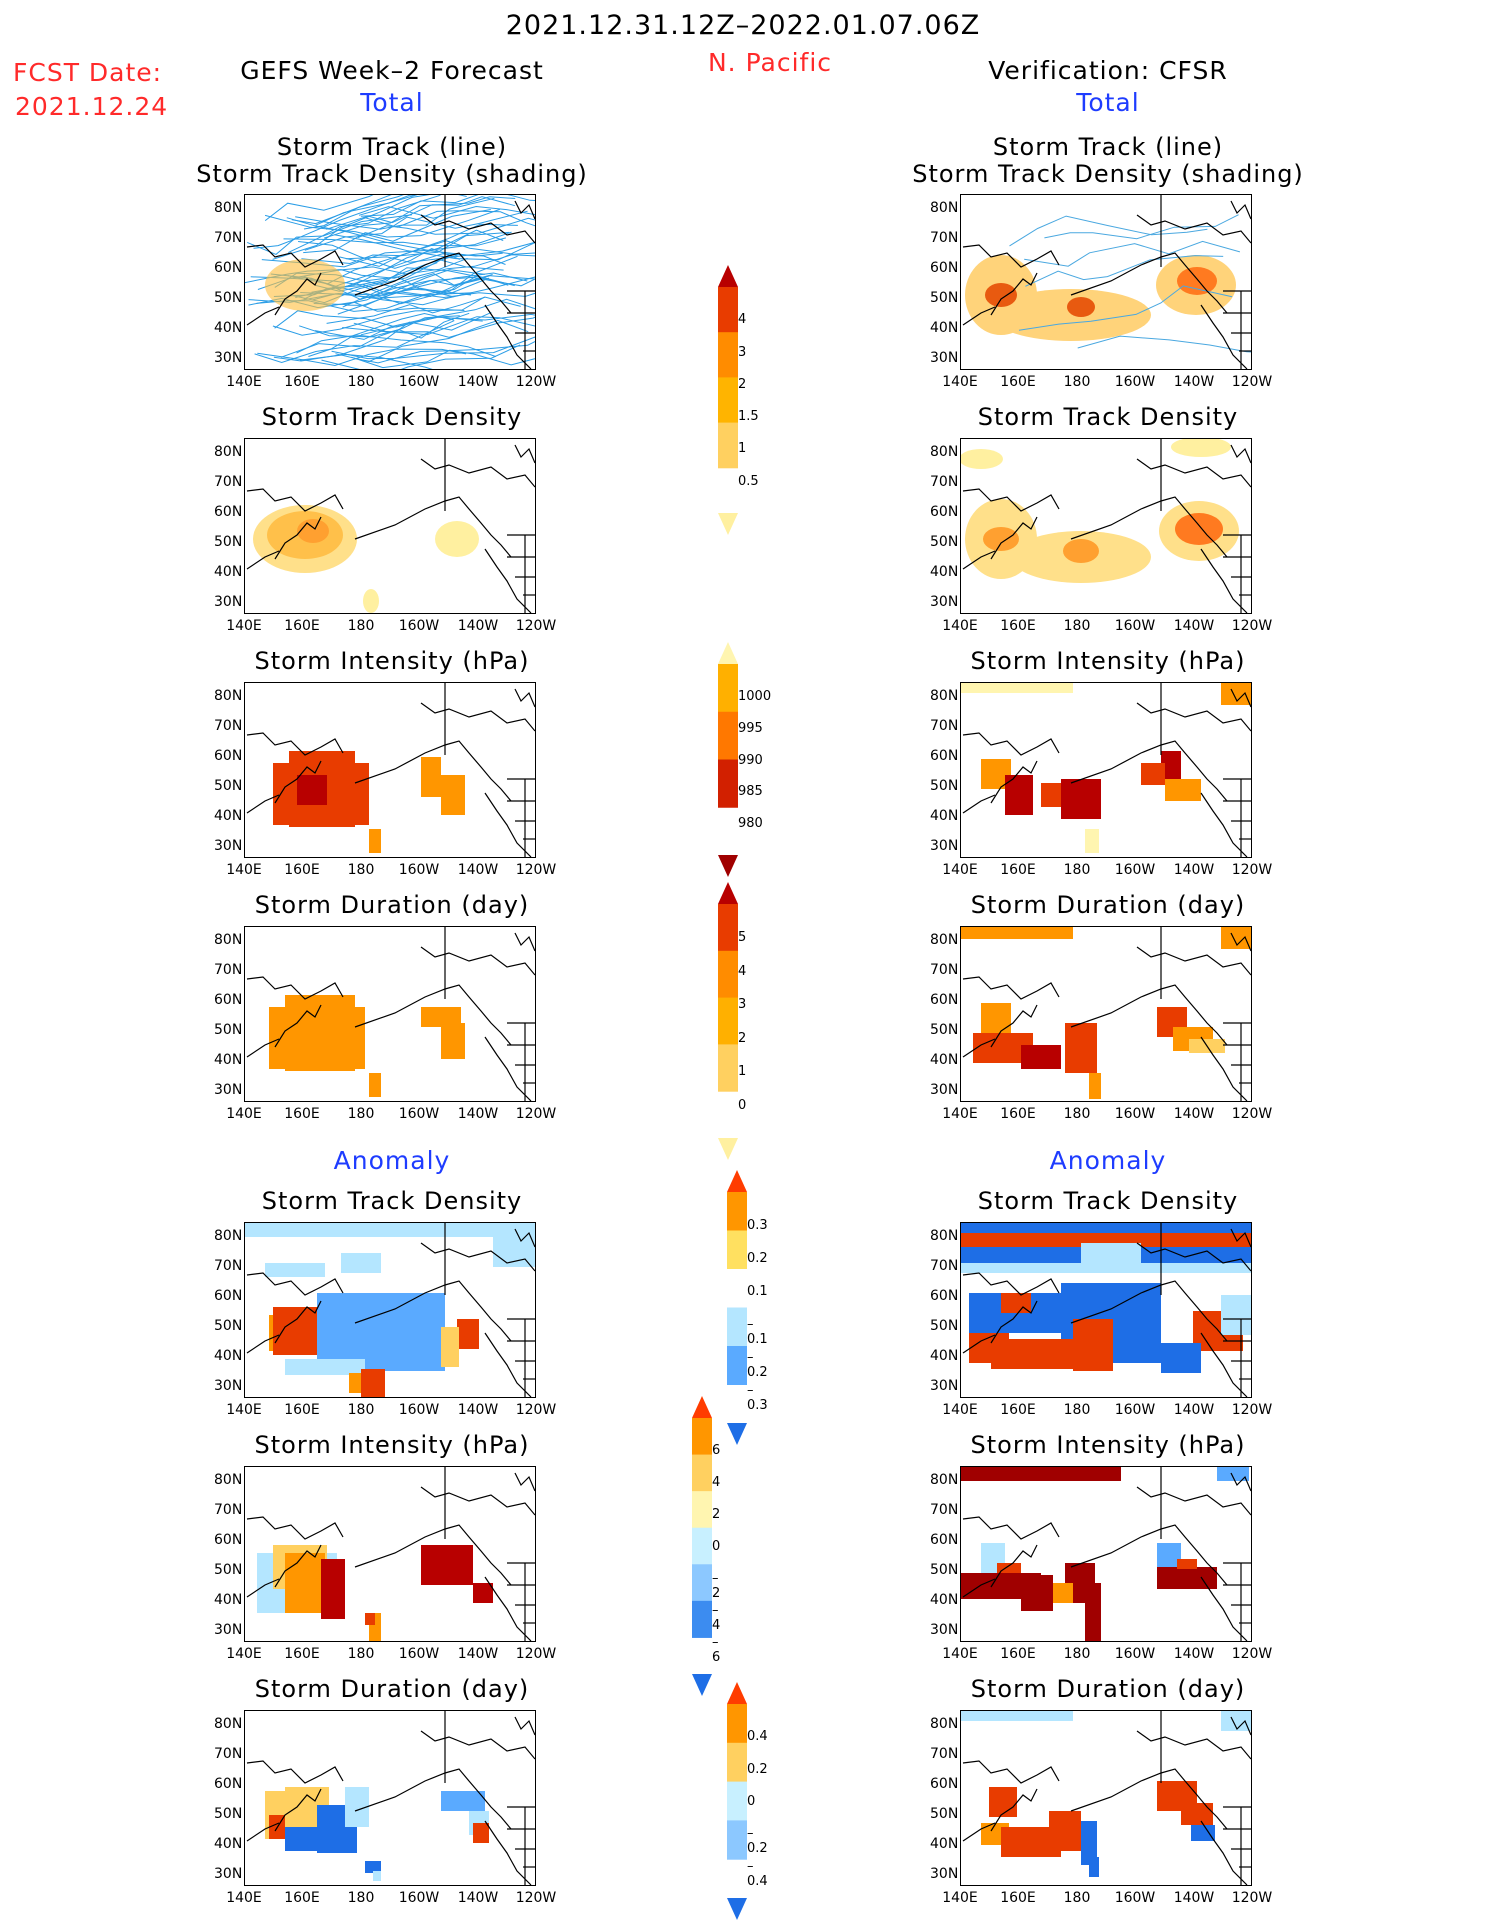 Image resolution: width=1487 pixels, height=1925 pixels. Describe the element at coordinates (750, 824) in the screenshot. I see `colorbar-label: 980` at that location.